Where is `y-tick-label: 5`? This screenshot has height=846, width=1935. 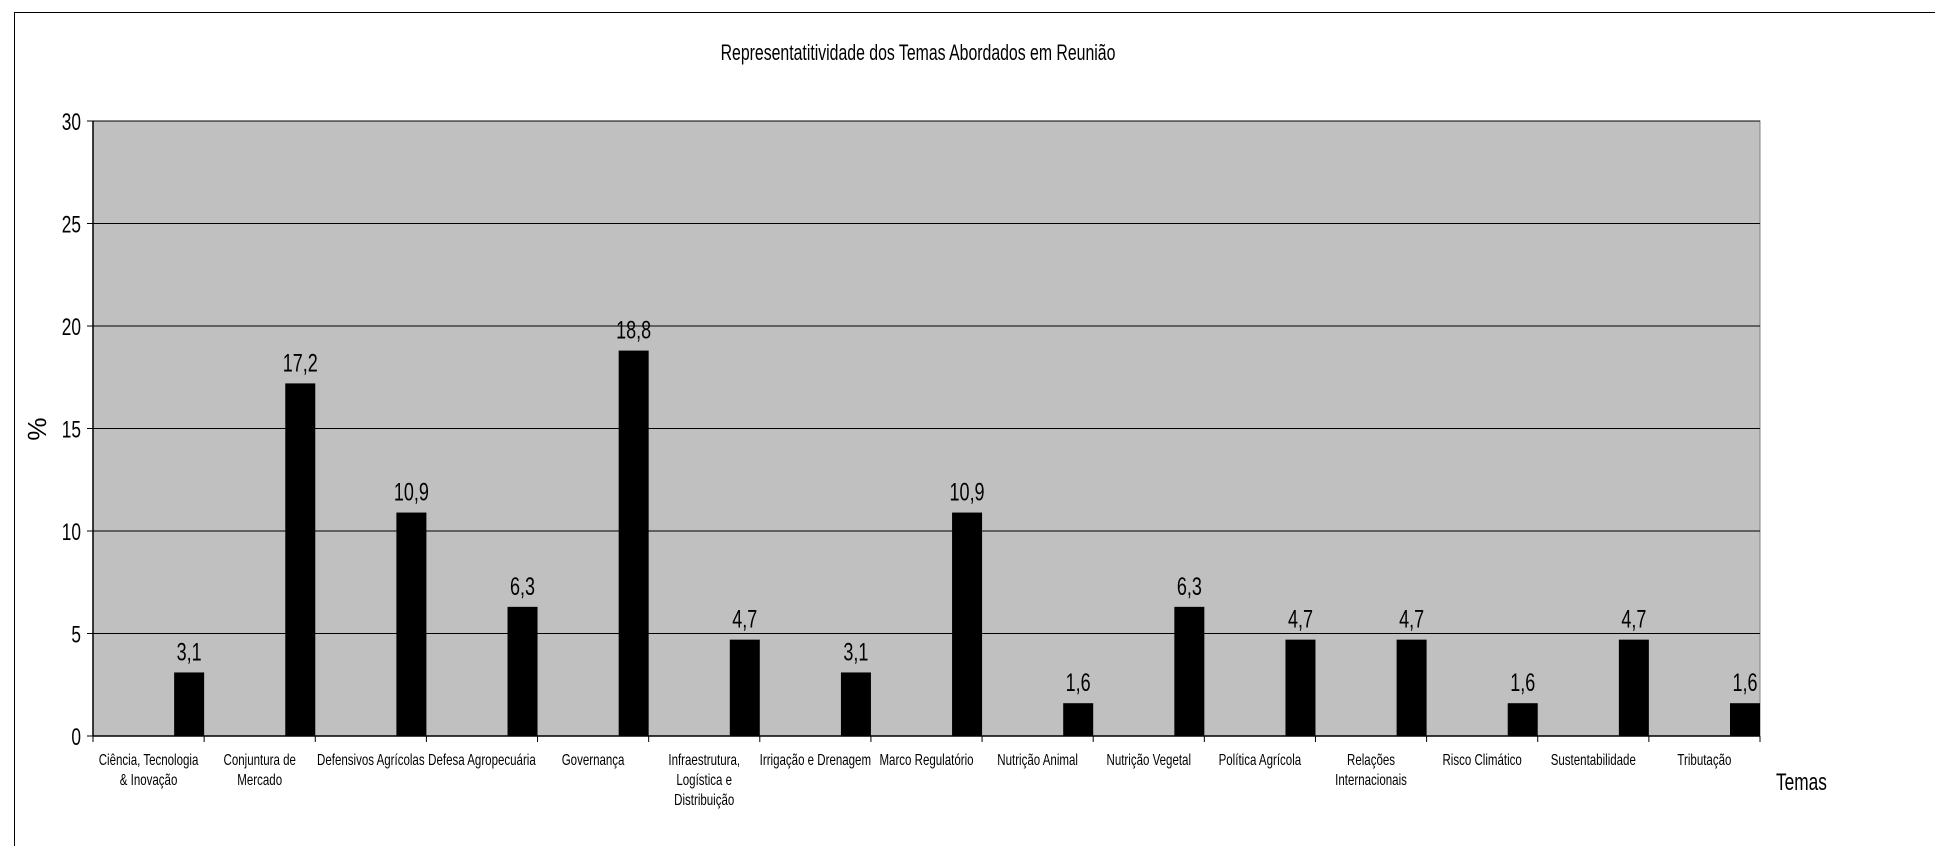 y-tick-label: 5 is located at coordinates (76, 635).